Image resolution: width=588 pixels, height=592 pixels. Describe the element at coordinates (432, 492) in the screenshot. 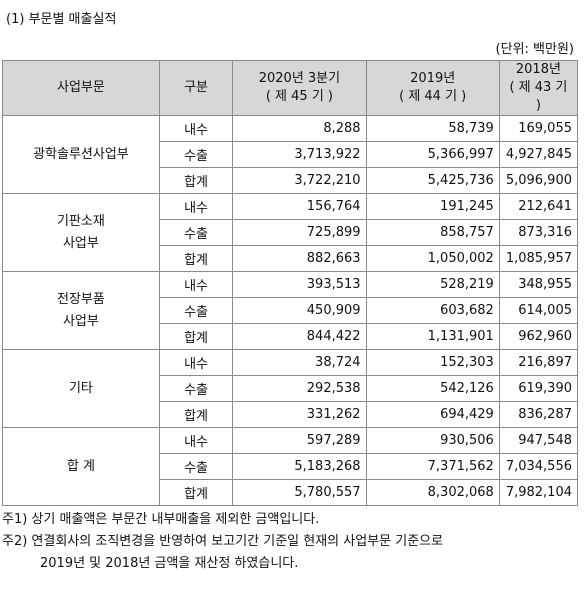

I see `value-cell: 8,302,068` at that location.